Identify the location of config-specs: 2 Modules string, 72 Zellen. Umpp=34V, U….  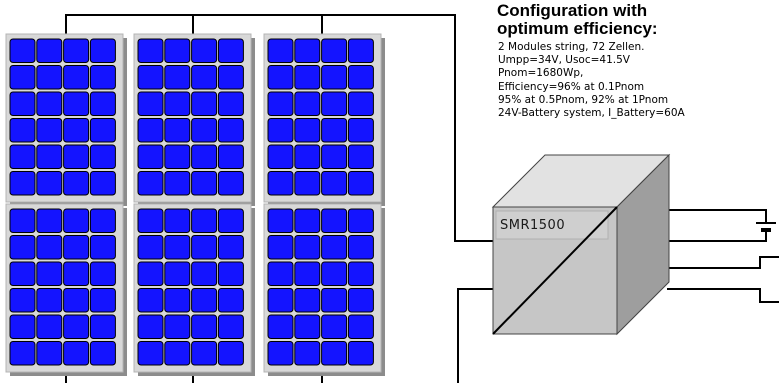
(591, 80).